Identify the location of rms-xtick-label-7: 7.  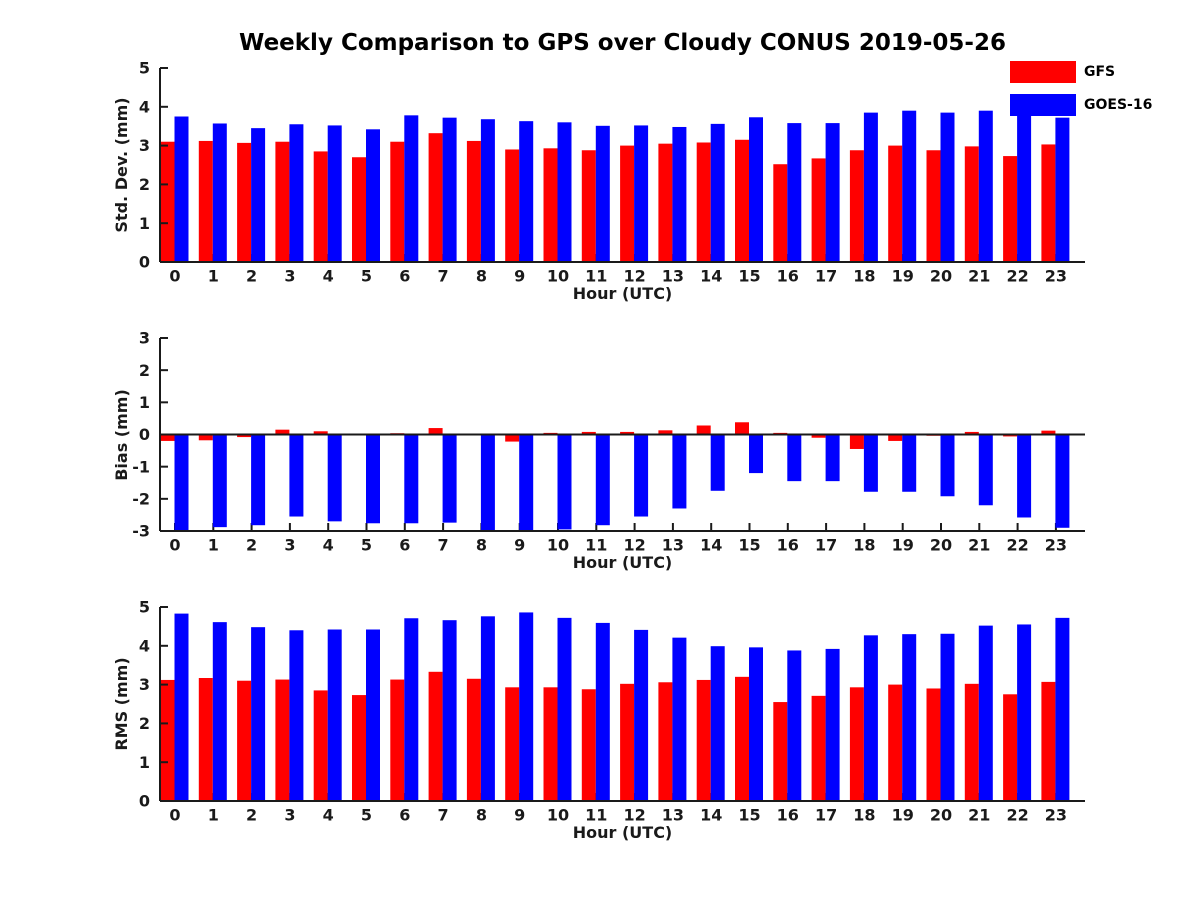
(443, 815).